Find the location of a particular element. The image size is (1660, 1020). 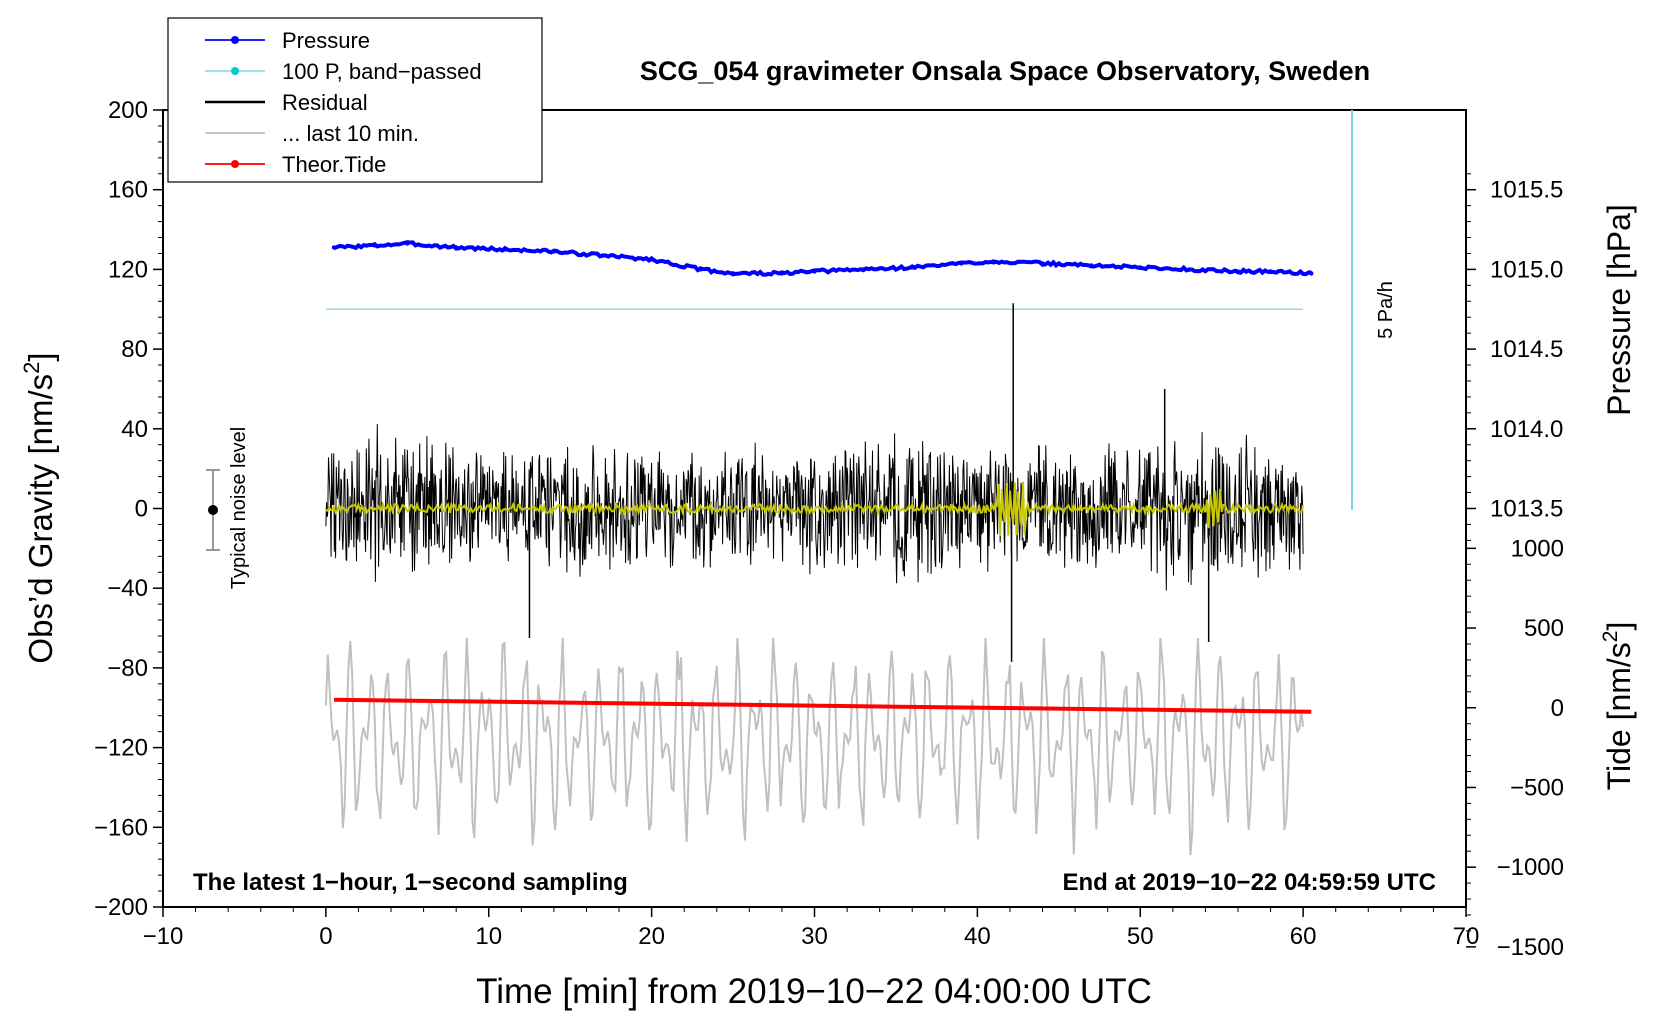

x-tick-label: 0 is located at coordinates (325, 936).